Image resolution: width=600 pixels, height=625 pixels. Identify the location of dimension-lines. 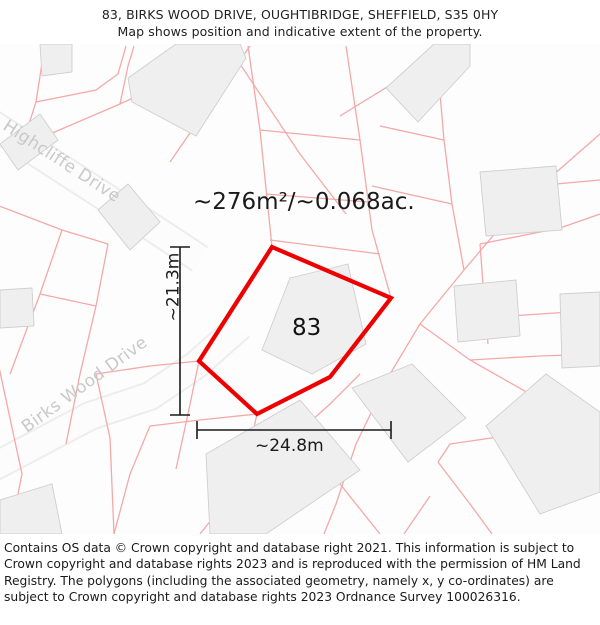
(281, 342).